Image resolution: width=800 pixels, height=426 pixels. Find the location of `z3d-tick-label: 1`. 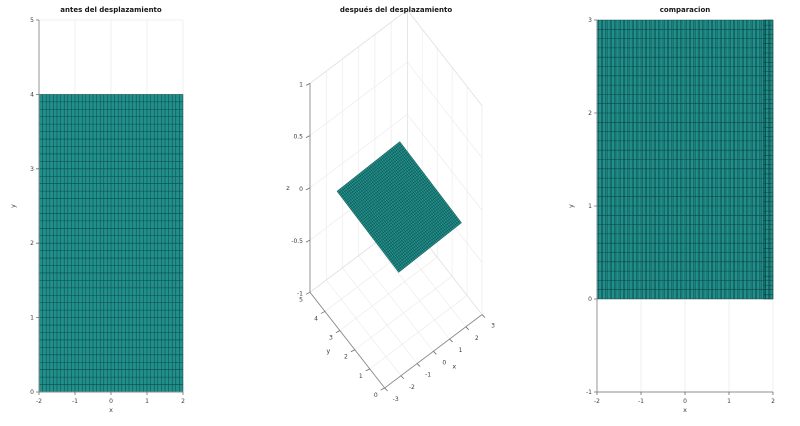

z3d-tick-label: 1 is located at coordinates (301, 84).